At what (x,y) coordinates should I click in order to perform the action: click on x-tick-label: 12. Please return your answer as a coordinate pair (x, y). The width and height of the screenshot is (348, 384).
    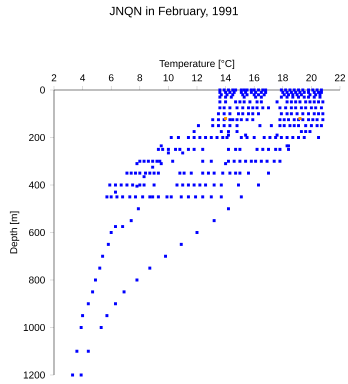
    Looking at the image, I should click on (197, 78).